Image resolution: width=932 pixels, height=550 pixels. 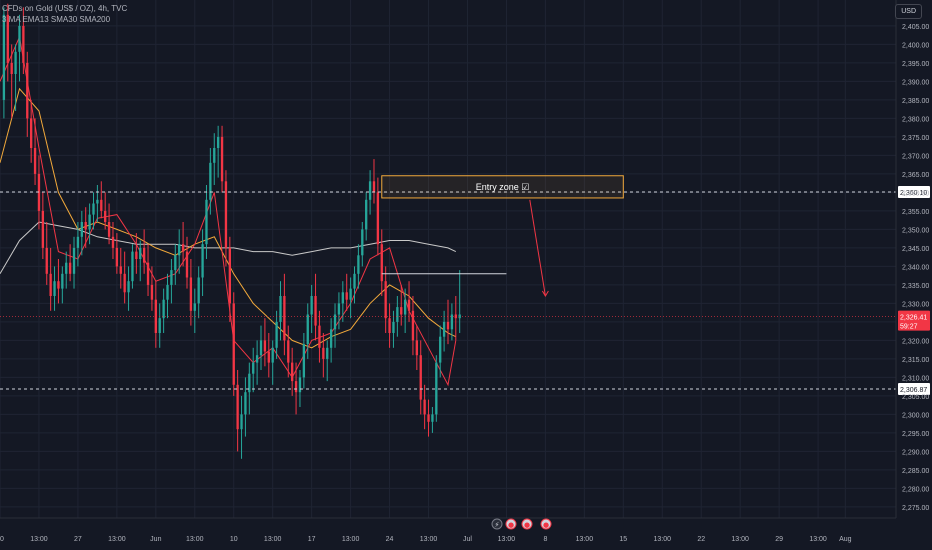 What do you see at coordinates (56, 19) in the screenshot?
I see `indicator-legend: 3 MA EMA13 SMA30 SMA200` at bounding box center [56, 19].